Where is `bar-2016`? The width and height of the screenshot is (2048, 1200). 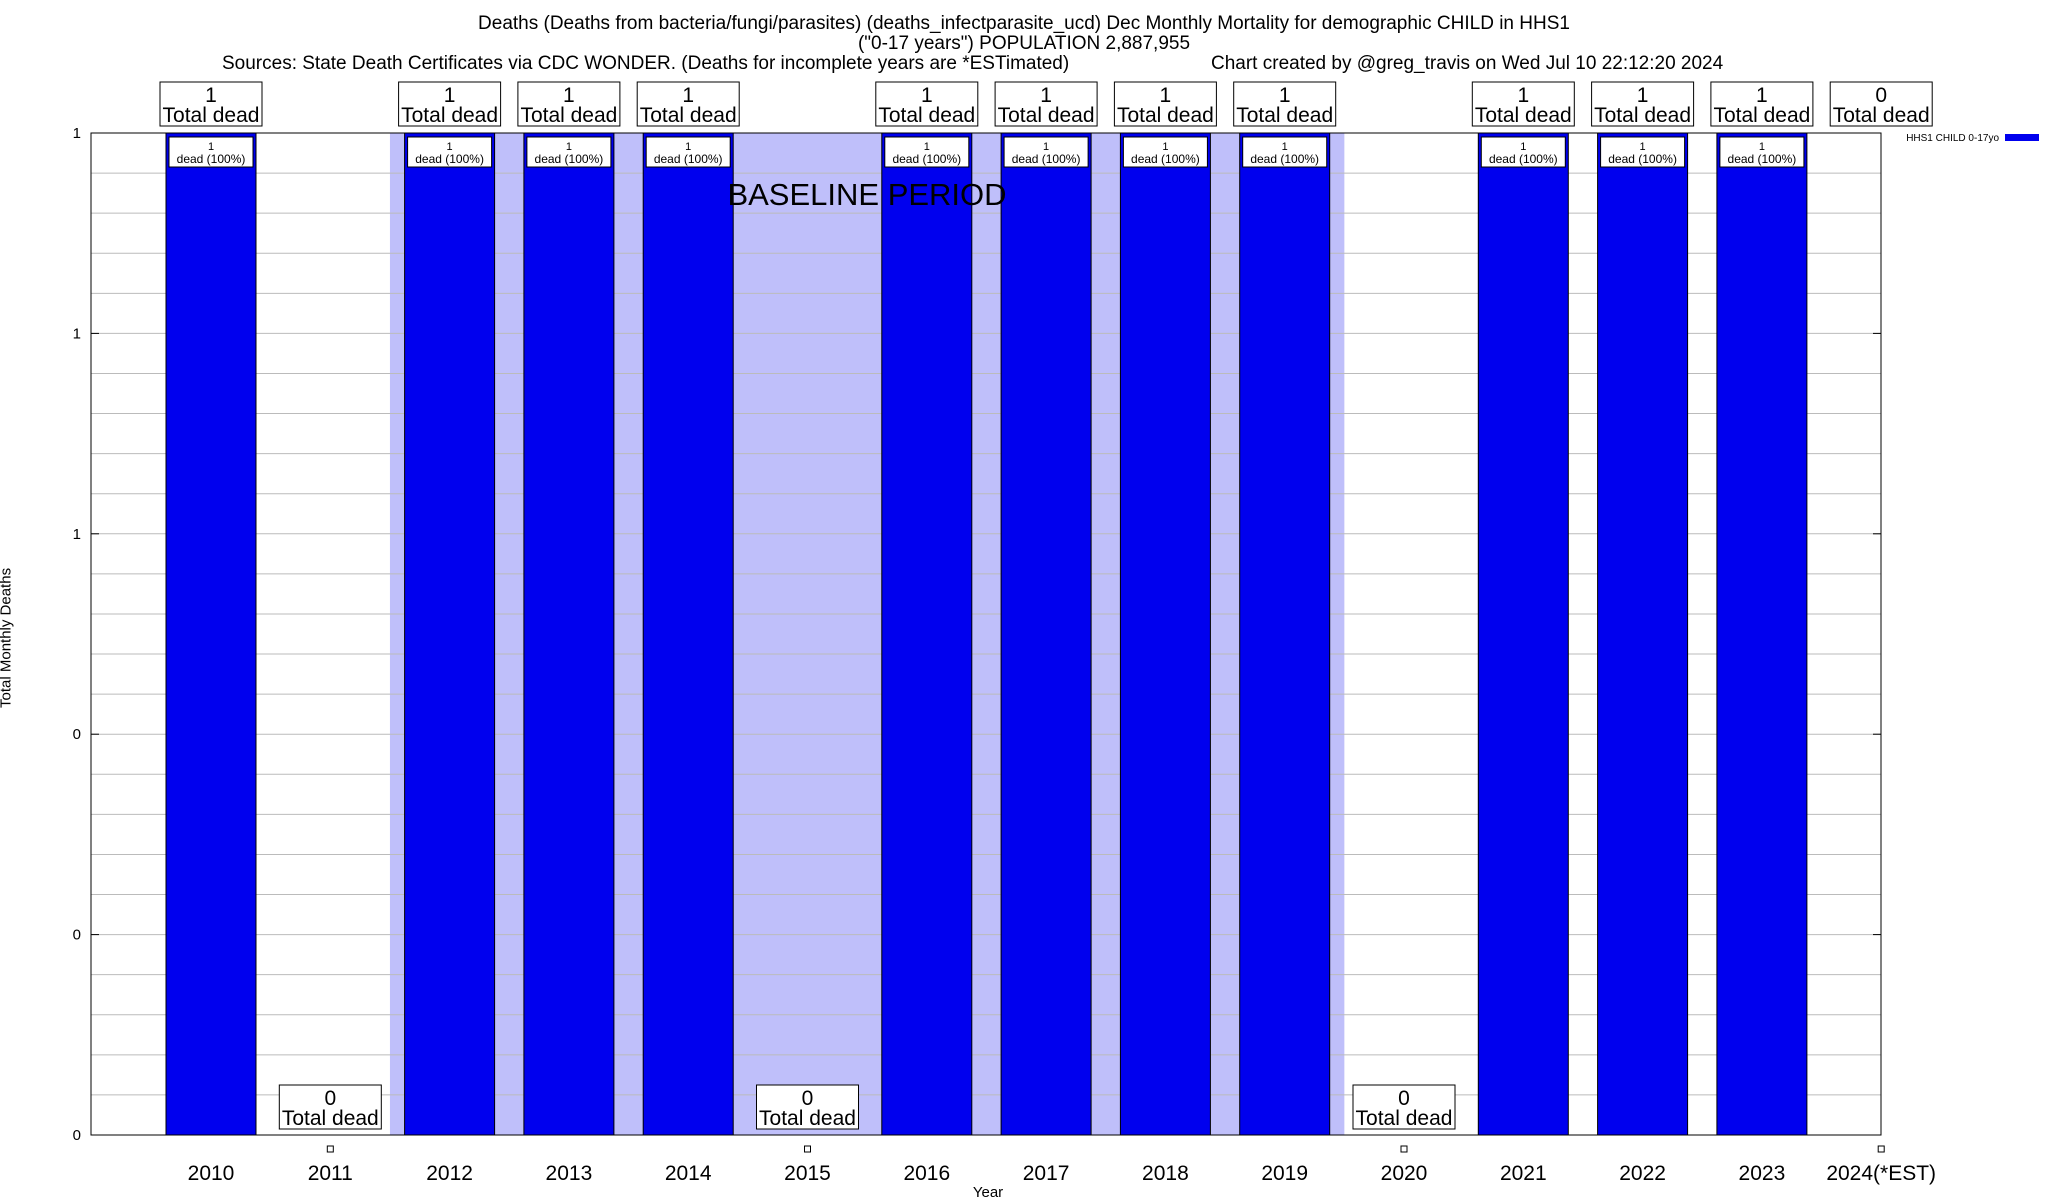 bar-2016 is located at coordinates (927, 634).